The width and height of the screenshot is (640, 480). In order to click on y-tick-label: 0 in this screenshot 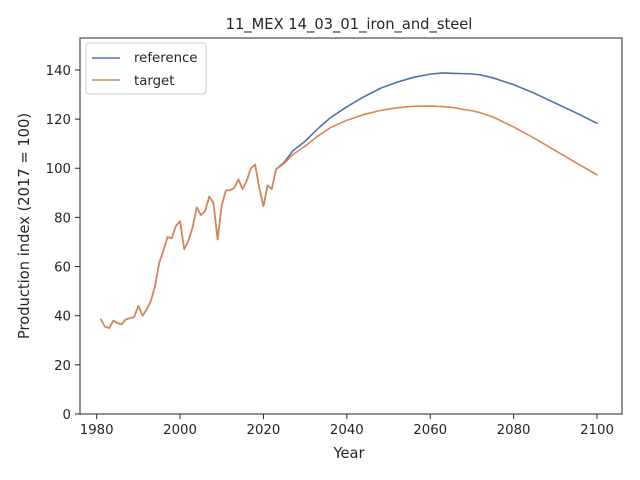, I will do `click(67, 415)`.